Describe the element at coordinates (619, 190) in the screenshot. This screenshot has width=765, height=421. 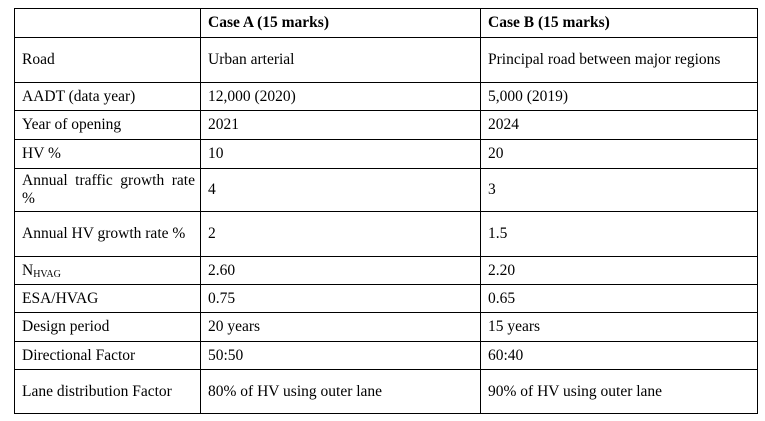
I see `cell: 3` at that location.